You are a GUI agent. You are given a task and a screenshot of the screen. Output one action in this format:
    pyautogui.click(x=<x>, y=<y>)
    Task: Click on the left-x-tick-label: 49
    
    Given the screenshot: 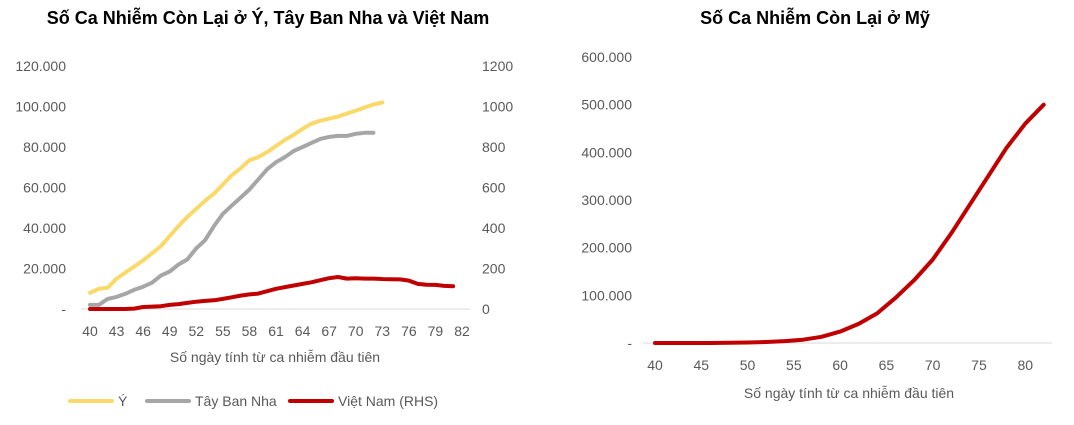 What is the action you would take?
    pyautogui.click(x=170, y=331)
    